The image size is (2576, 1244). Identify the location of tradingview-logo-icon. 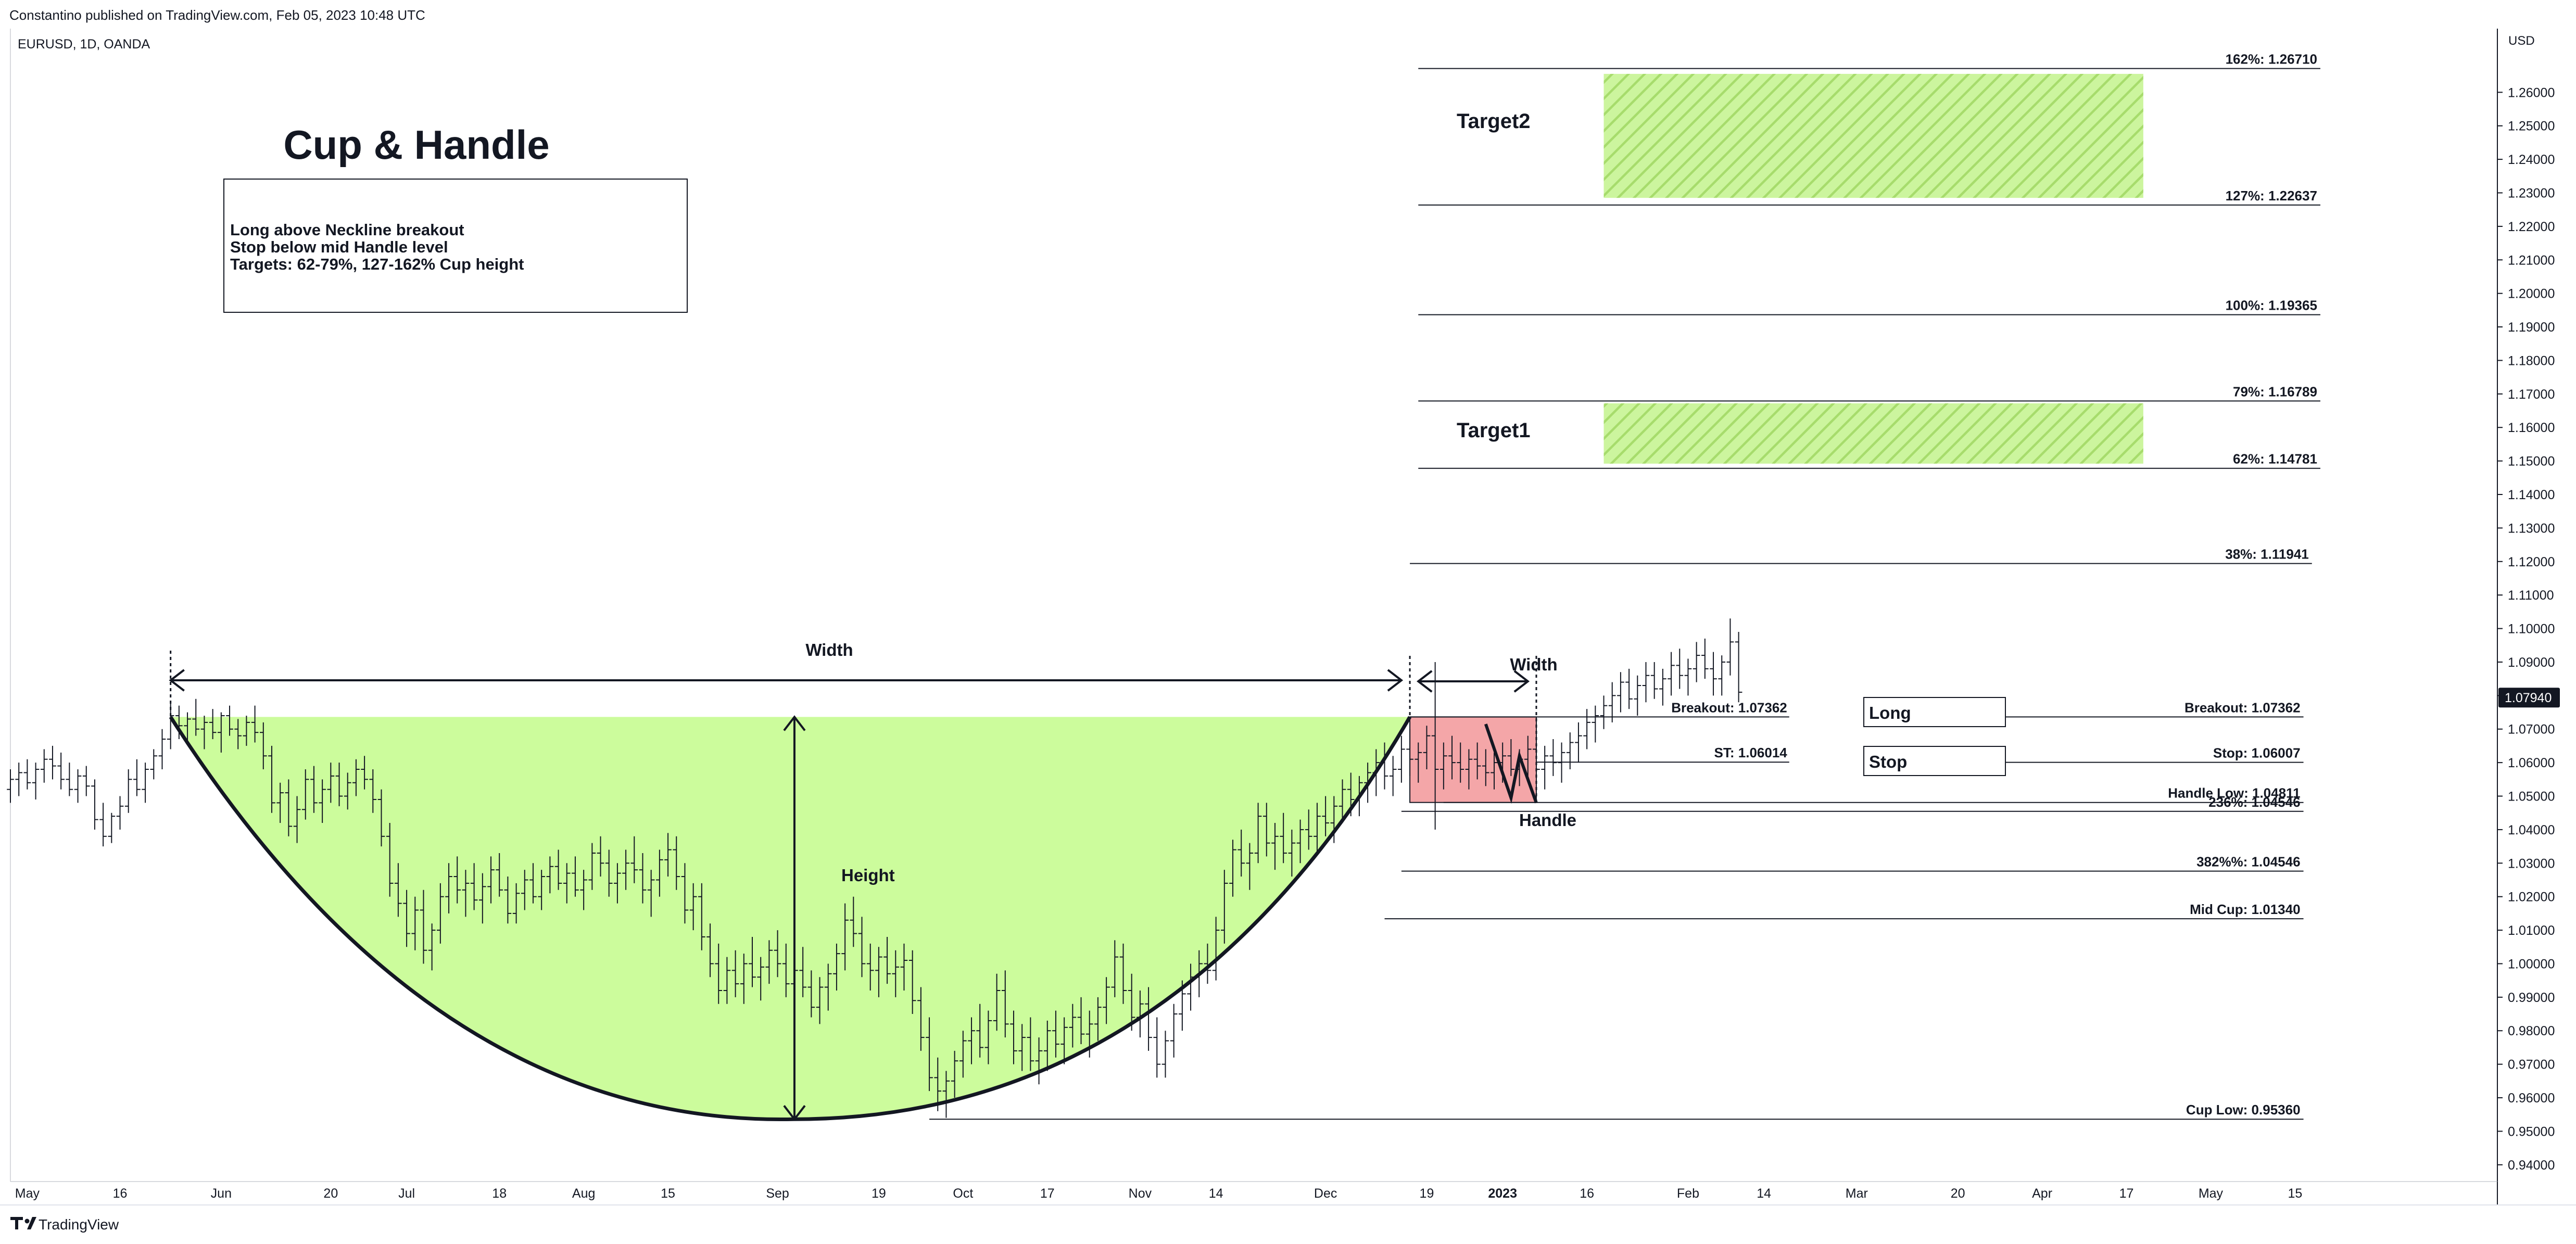
(23, 1223).